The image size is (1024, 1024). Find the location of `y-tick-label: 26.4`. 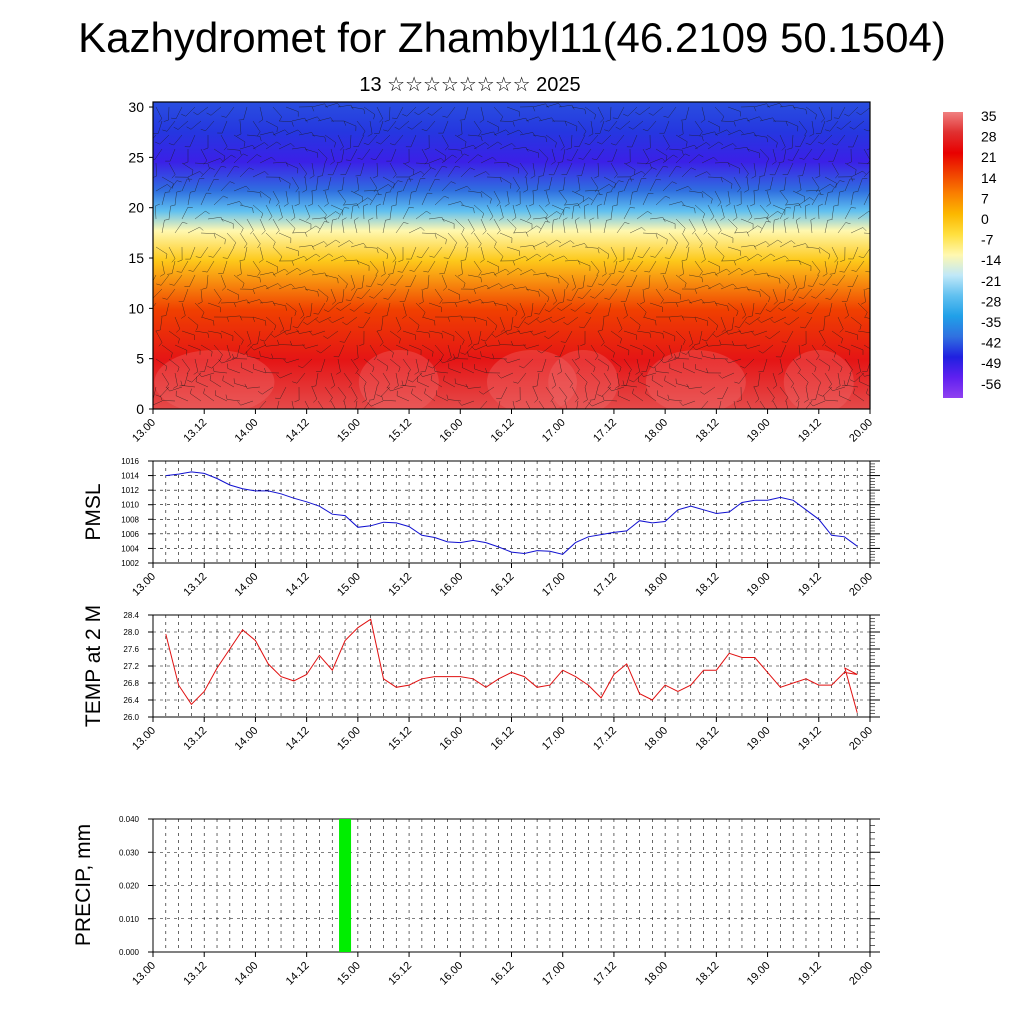

y-tick-label: 26.4 is located at coordinates (131, 700).